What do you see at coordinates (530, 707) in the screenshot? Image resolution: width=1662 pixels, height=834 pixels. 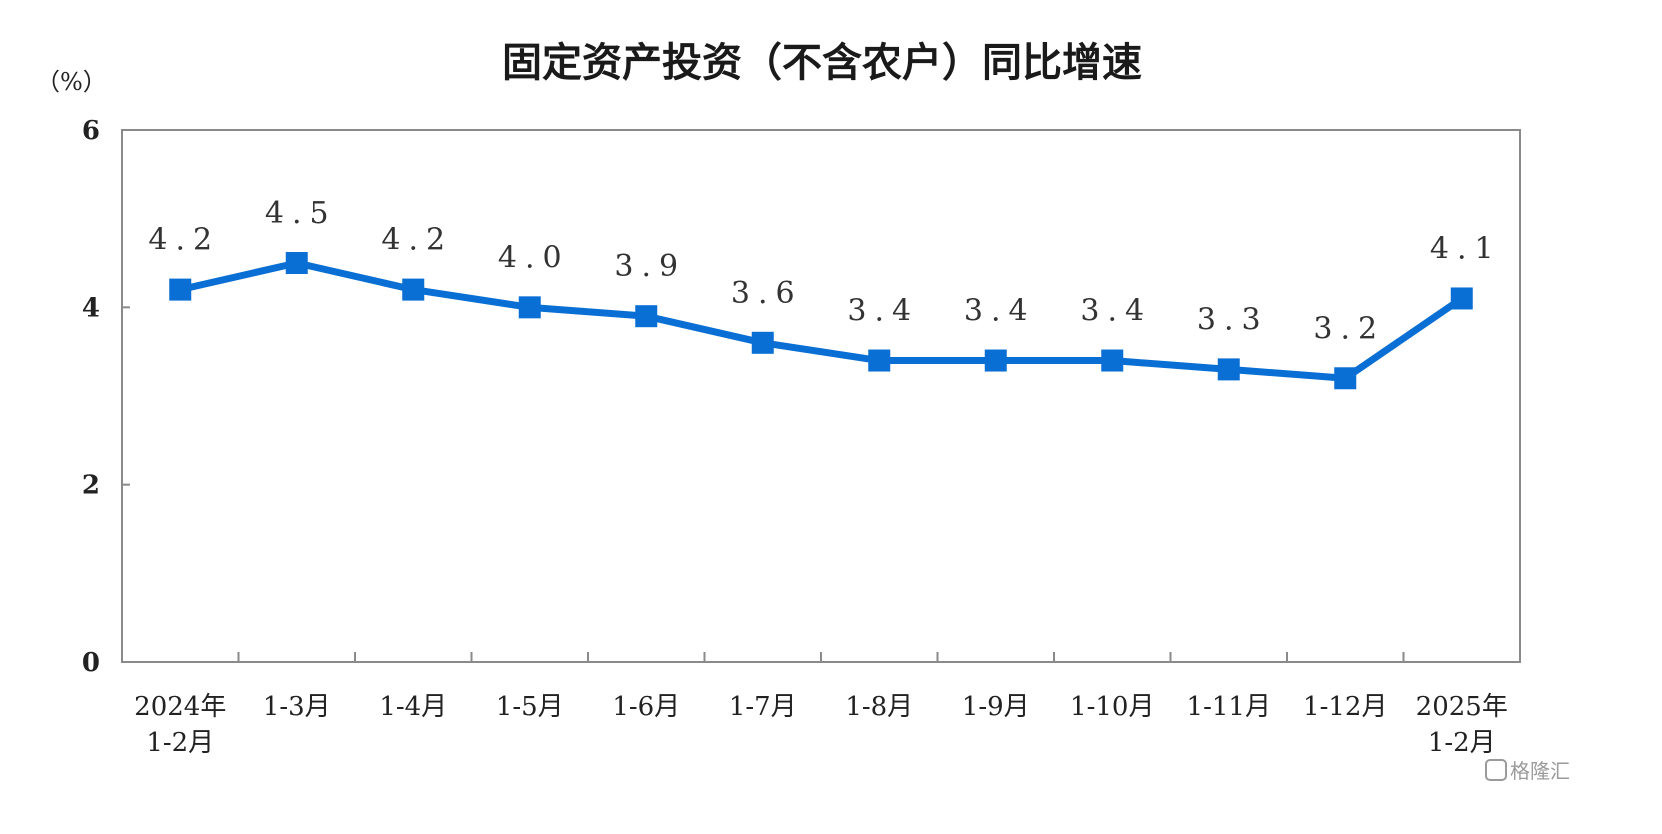 I see `x-tick-label: 1-5月` at bounding box center [530, 707].